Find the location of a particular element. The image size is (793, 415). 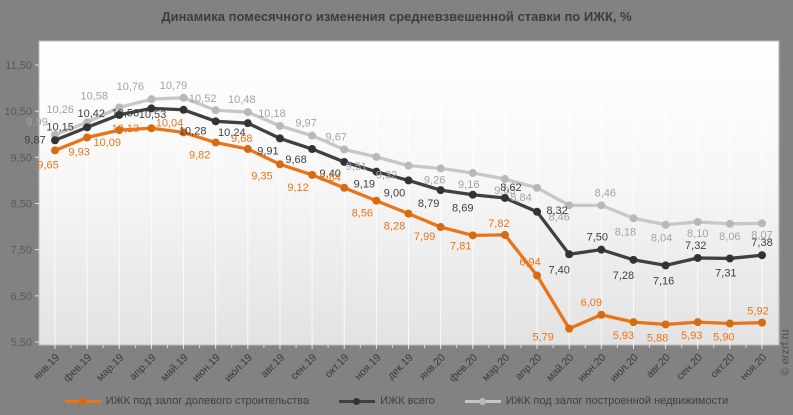

data-label: 8,84 is located at coordinates (330, 178).